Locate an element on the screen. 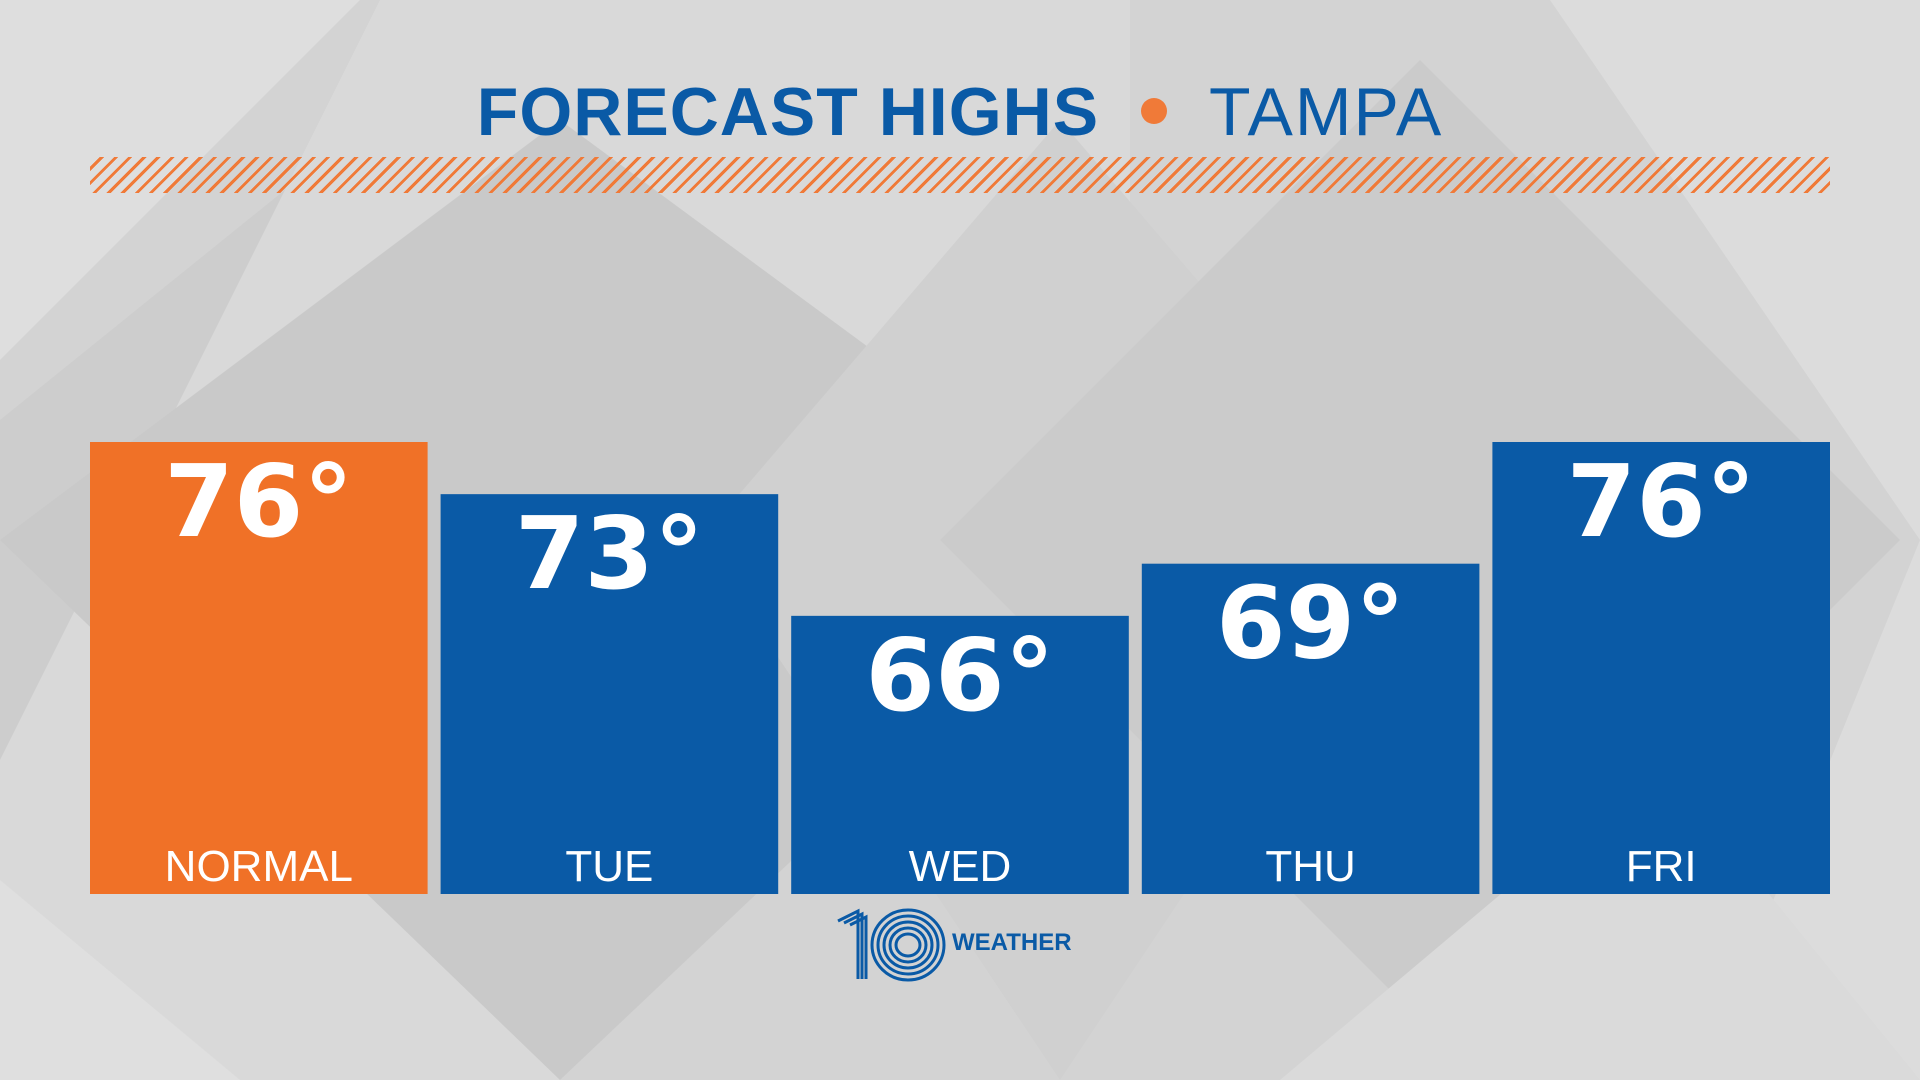  bar-label-fri: FRI is located at coordinates (1661, 866).